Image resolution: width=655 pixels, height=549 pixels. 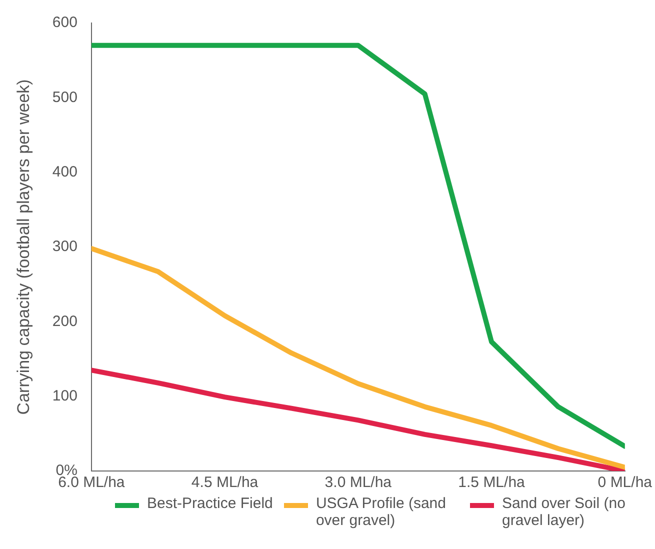 What do you see at coordinates (381, 512) in the screenshot?
I see `legend-label: USGA Profile (sand over gravel)` at bounding box center [381, 512].